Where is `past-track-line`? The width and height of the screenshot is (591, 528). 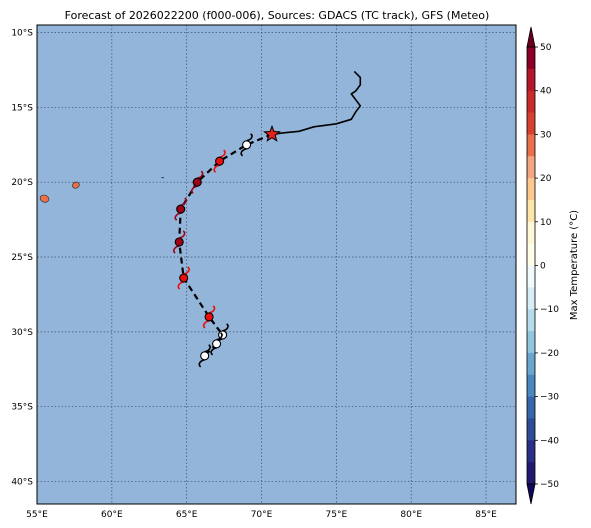
past-track-line is located at coordinates (316, 103).